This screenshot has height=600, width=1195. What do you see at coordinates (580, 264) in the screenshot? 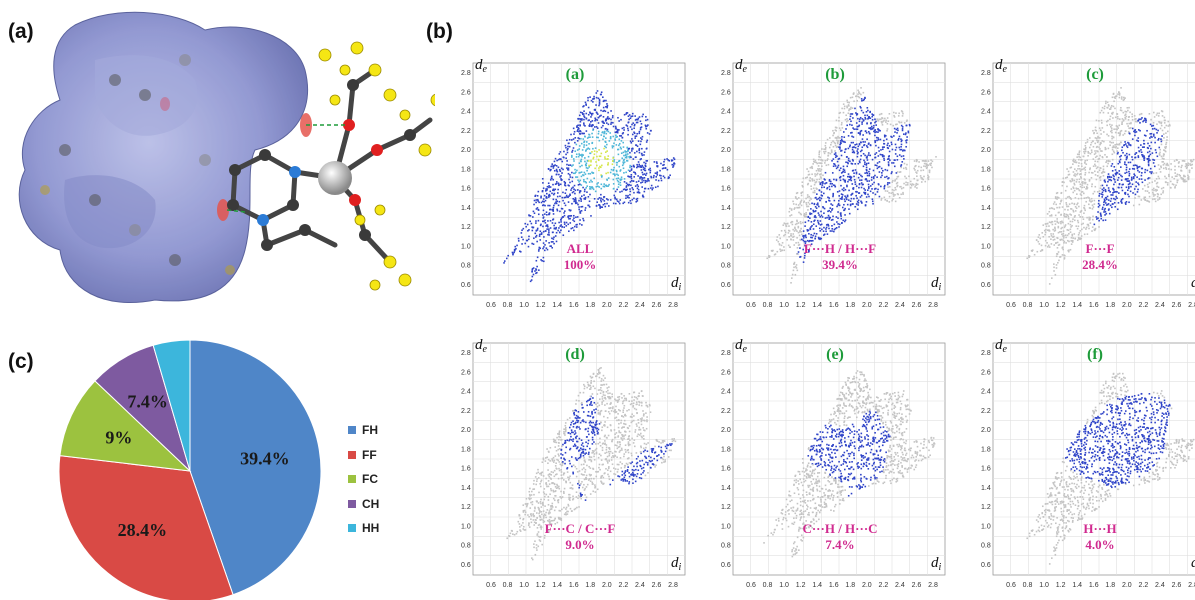
I see `fingerprint-percentage: 100%` at bounding box center [580, 264].